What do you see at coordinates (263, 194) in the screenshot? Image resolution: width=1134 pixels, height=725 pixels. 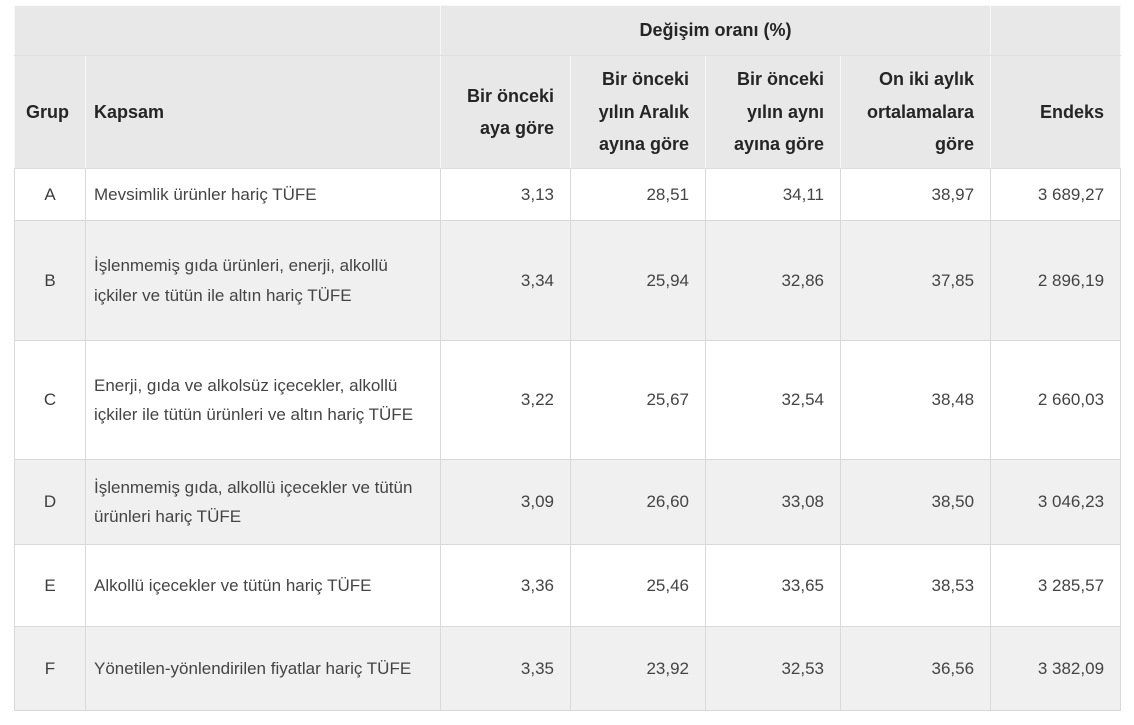 I see `cell-kapsam: Mevsimlik ürünler hariç TÜFE` at bounding box center [263, 194].